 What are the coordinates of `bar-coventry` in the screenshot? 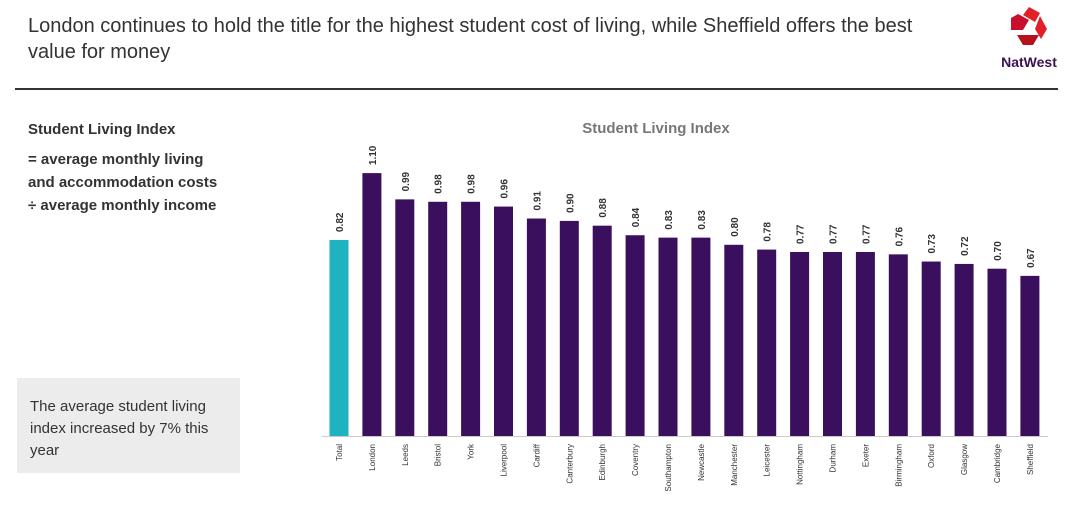 It's located at (635, 335).